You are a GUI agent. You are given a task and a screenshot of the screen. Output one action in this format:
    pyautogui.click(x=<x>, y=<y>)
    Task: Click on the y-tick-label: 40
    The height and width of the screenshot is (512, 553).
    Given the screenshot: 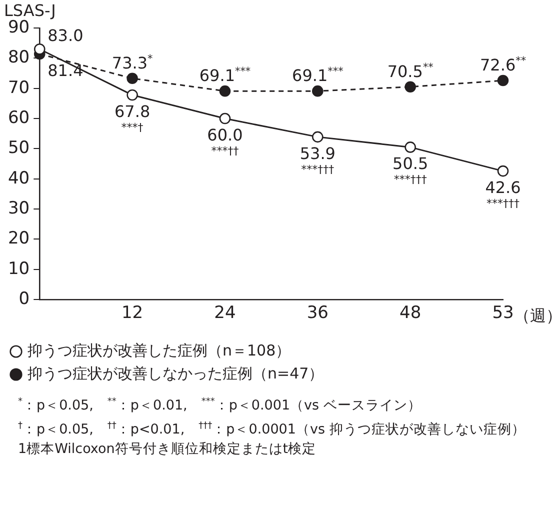 What is the action you would take?
    pyautogui.click(x=19, y=178)
    